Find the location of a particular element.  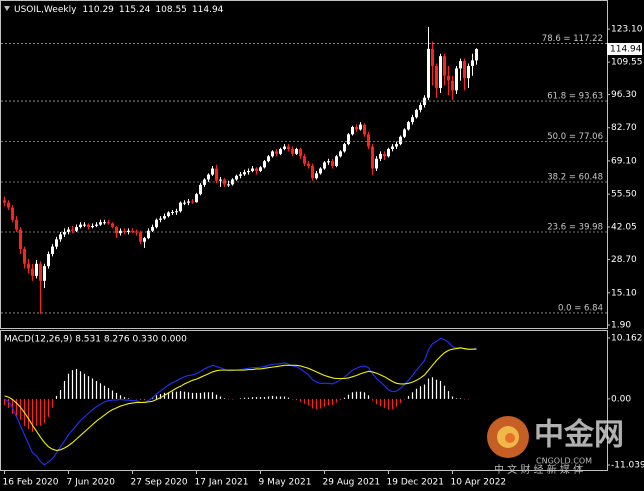

price-tag-label: 114.94 is located at coordinates (626, 50).